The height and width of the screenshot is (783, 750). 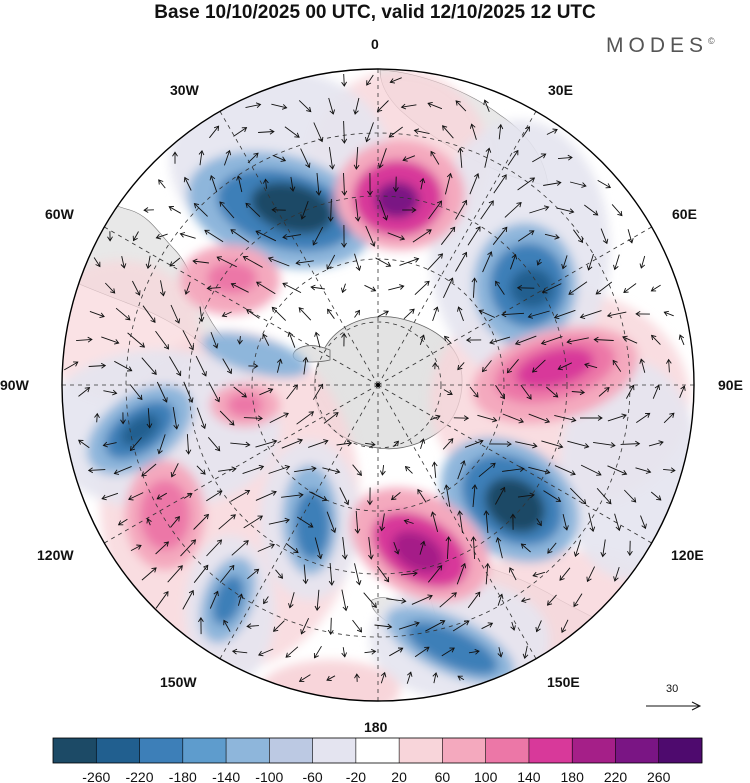 I want to click on brand-mark: ©, so click(x=711, y=41).